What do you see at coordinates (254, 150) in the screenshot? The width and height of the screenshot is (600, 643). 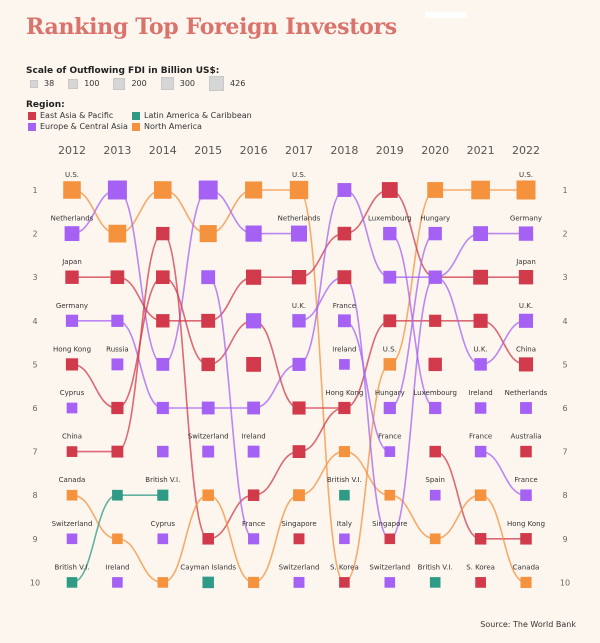 I see `year-label: 2016` at bounding box center [254, 150].